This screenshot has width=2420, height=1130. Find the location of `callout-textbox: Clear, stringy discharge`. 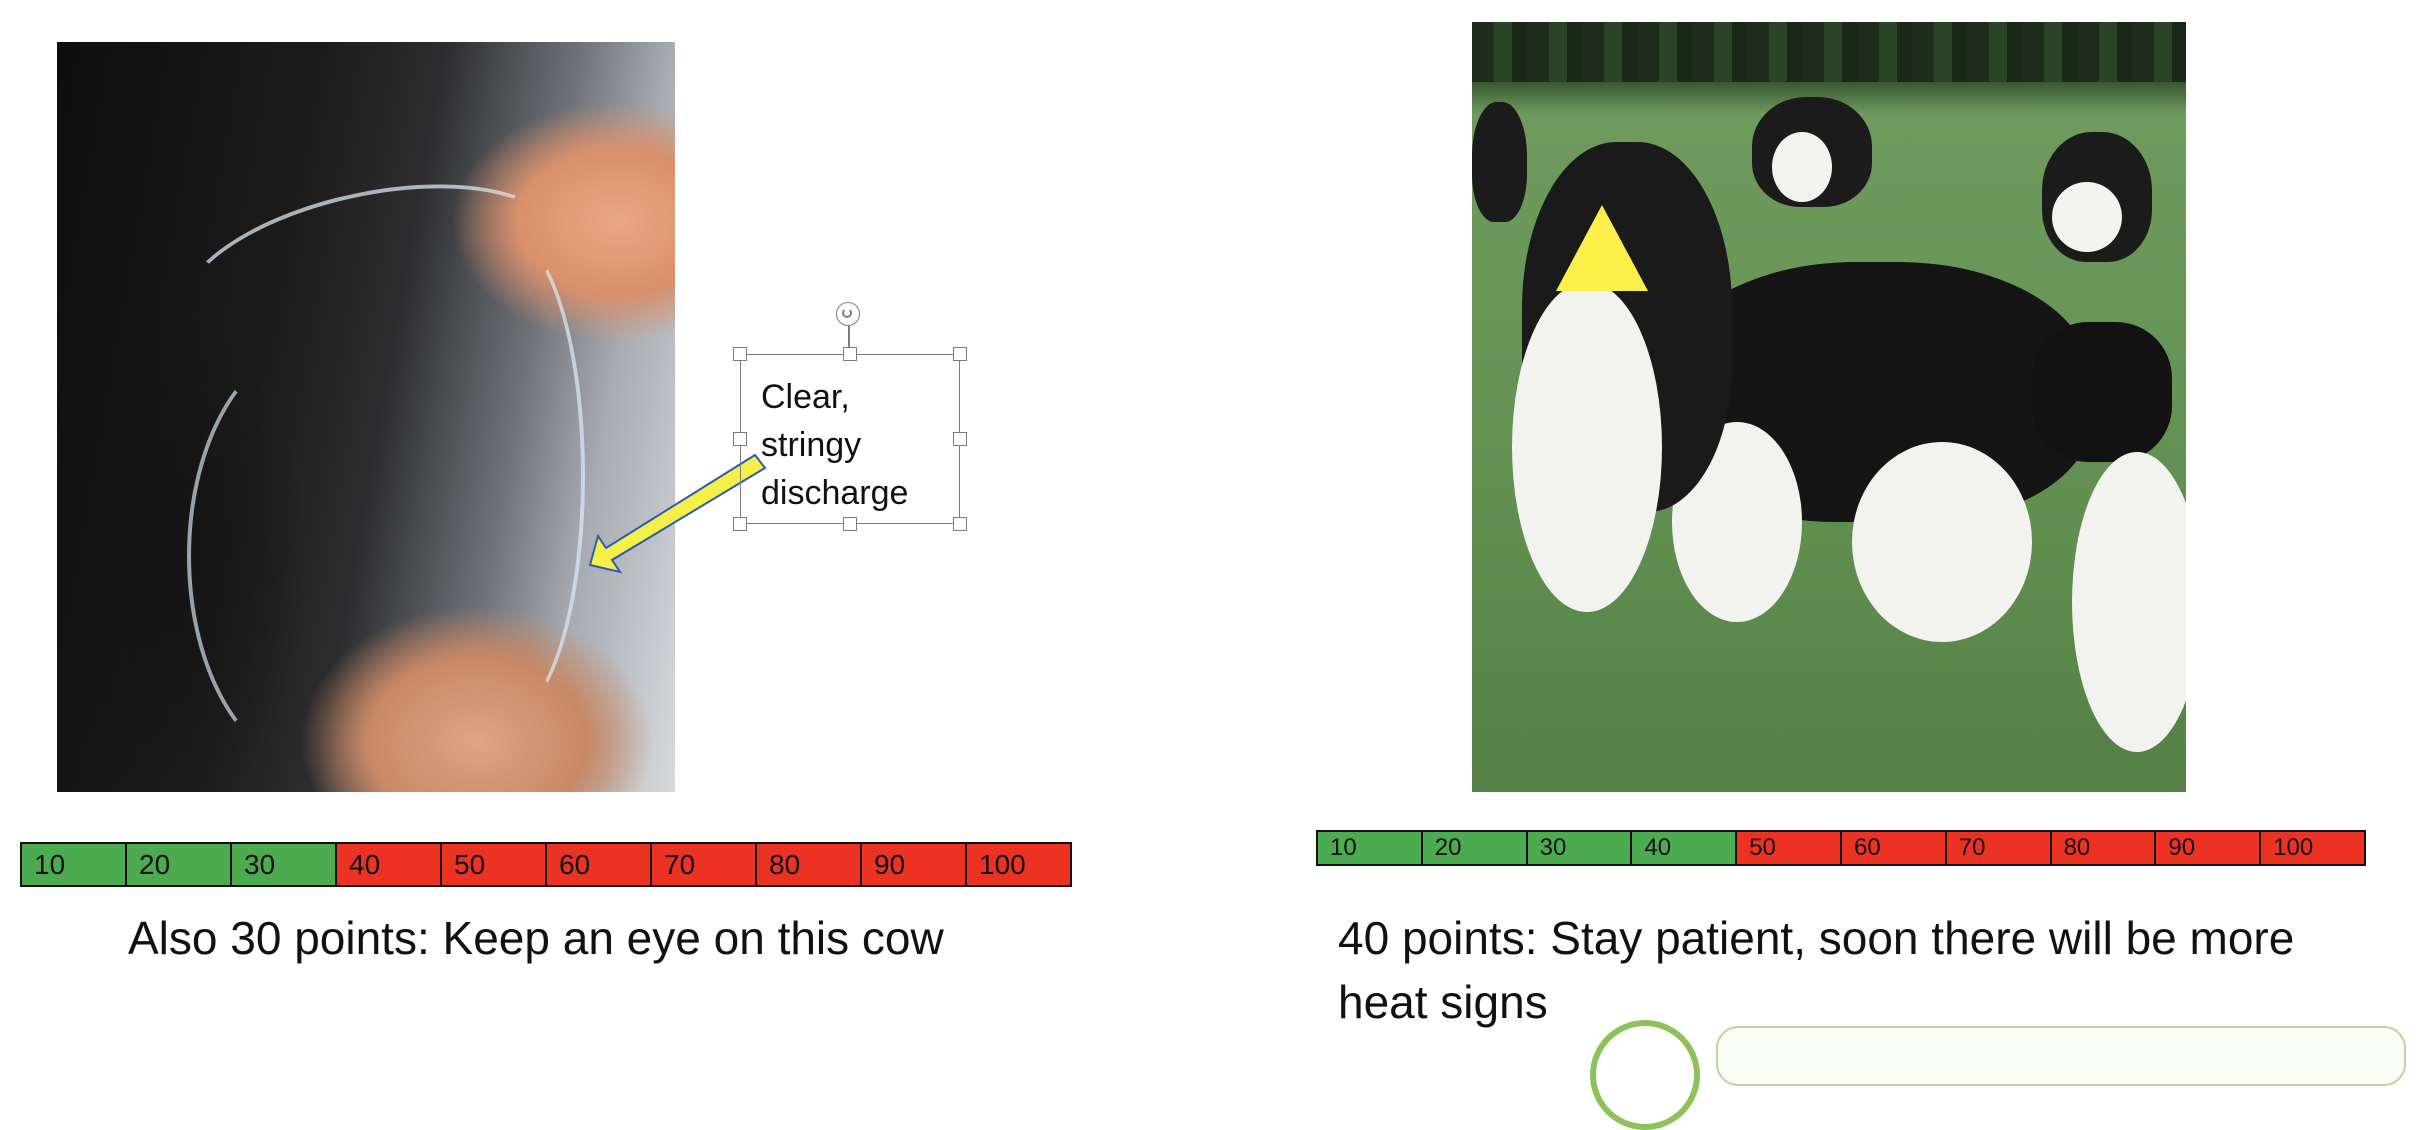

callout-textbox: Clear, stringy discharge is located at coordinates (850, 439).